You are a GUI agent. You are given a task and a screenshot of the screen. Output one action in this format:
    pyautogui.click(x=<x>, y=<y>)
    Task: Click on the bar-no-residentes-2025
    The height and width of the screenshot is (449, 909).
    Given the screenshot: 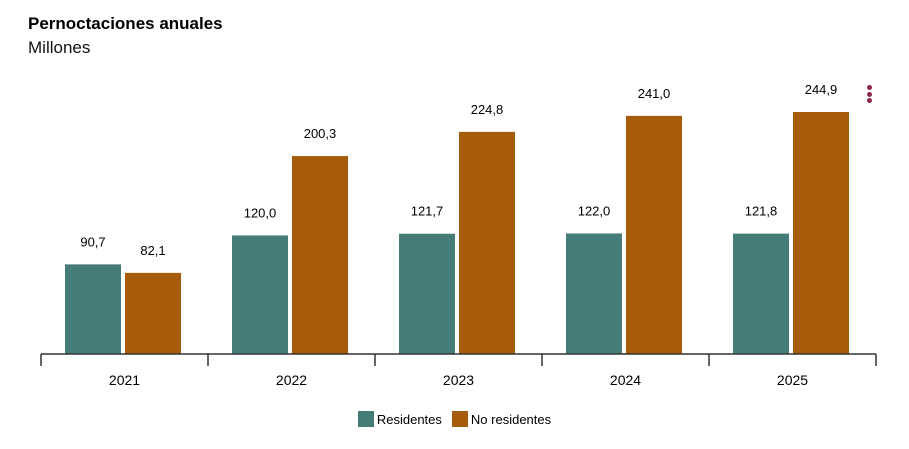 What is the action you would take?
    pyautogui.click(x=821, y=233)
    